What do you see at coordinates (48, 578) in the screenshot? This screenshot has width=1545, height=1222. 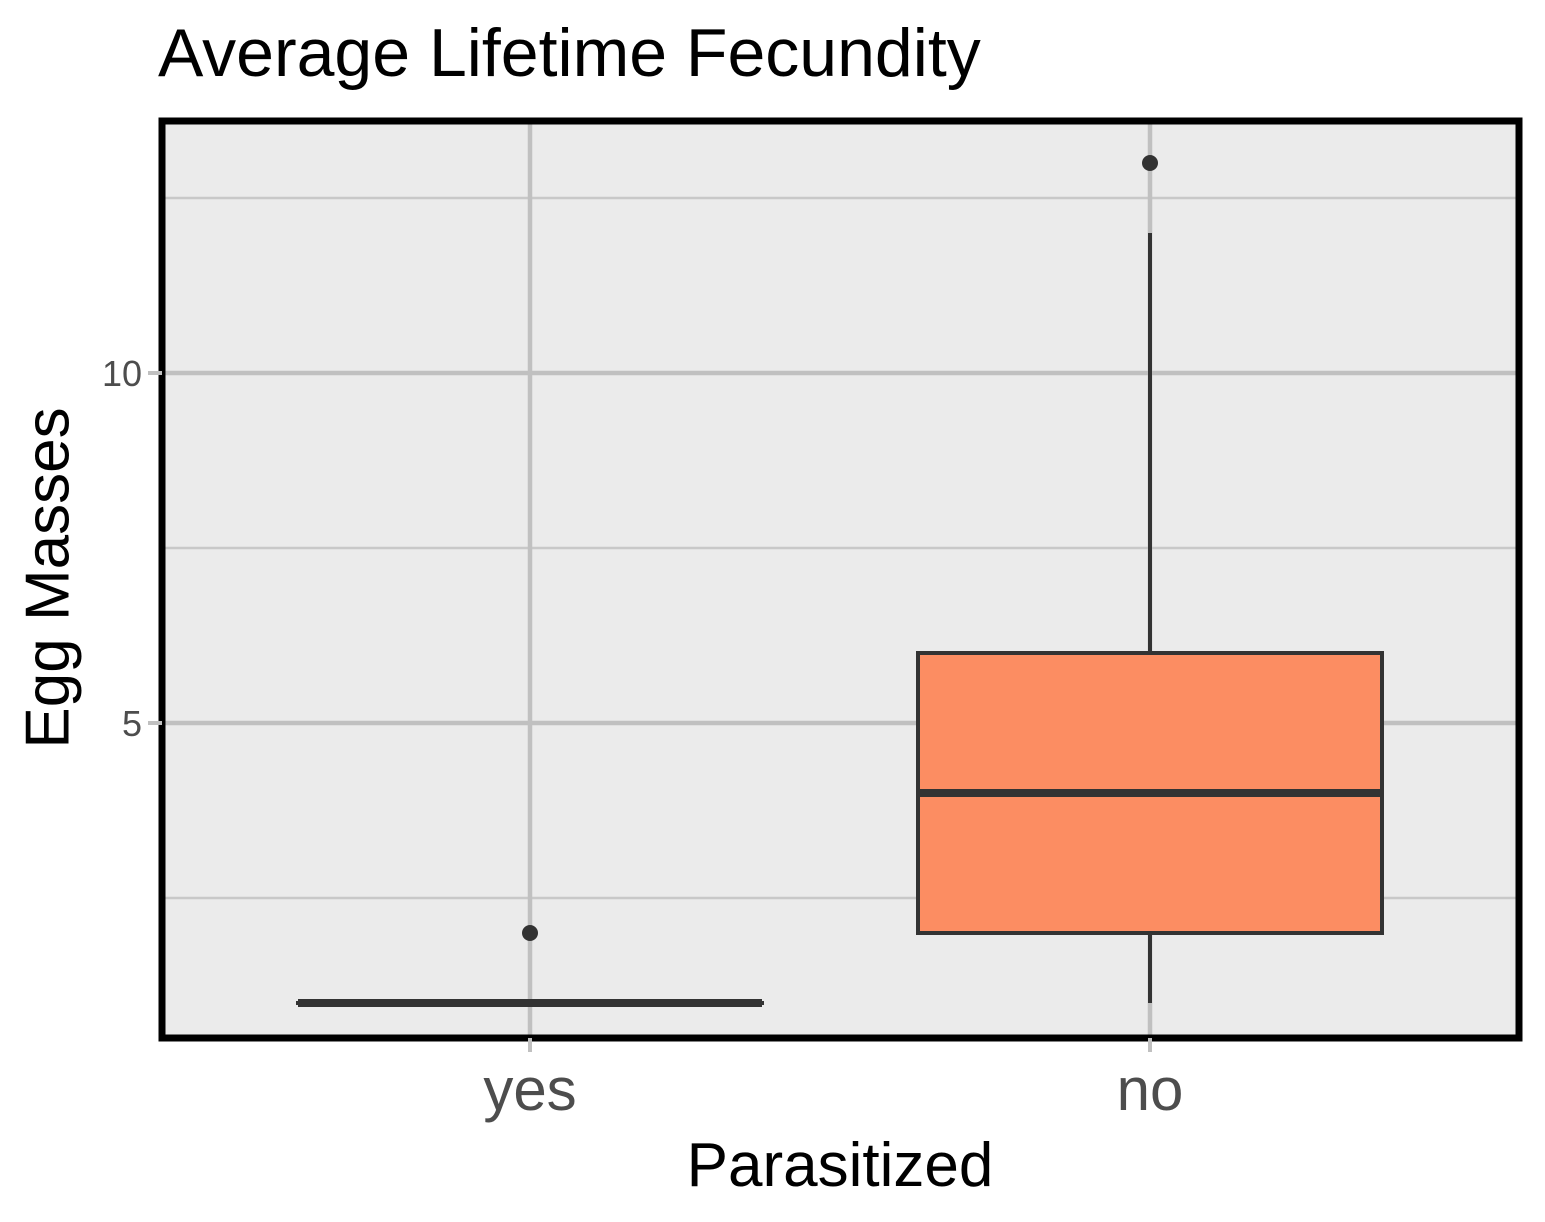 I see `y-axis-title: Egg Masses` at bounding box center [48, 578].